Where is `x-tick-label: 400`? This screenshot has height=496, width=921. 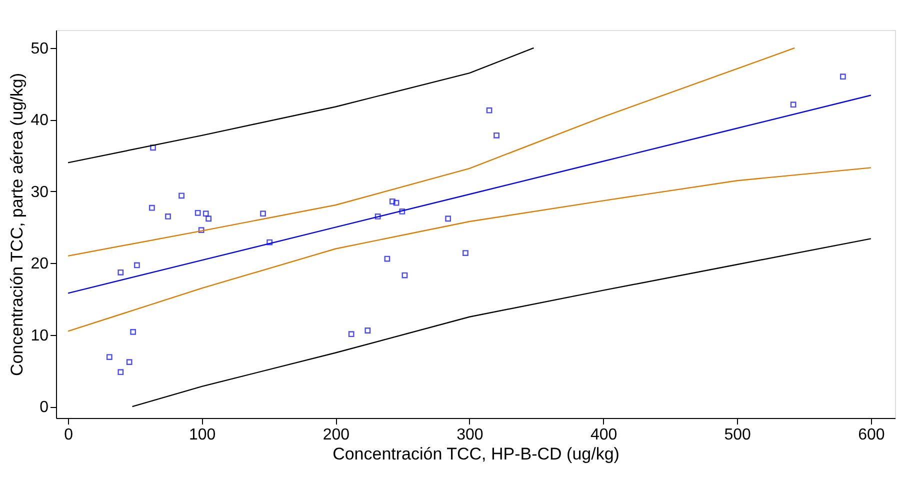 x-tick-label: 400 is located at coordinates (604, 435).